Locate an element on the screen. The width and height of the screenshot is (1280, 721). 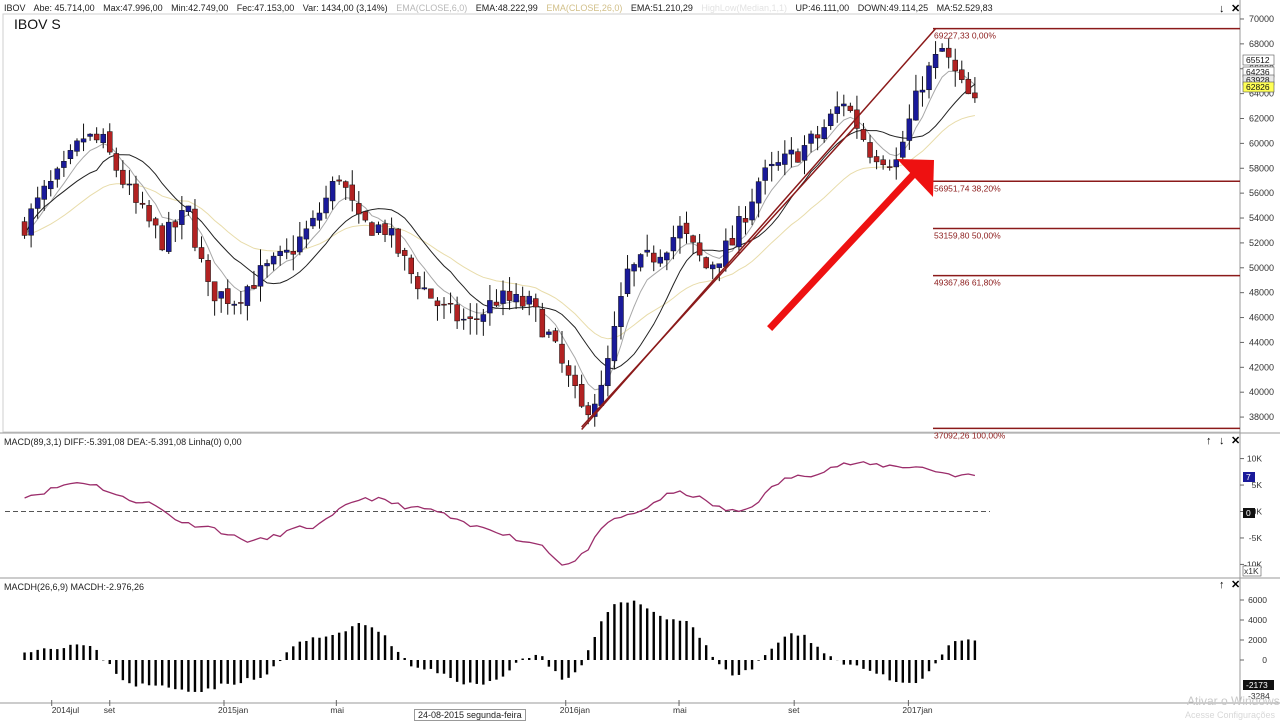
x-tick-label: 2015jan is located at coordinates (233, 710).